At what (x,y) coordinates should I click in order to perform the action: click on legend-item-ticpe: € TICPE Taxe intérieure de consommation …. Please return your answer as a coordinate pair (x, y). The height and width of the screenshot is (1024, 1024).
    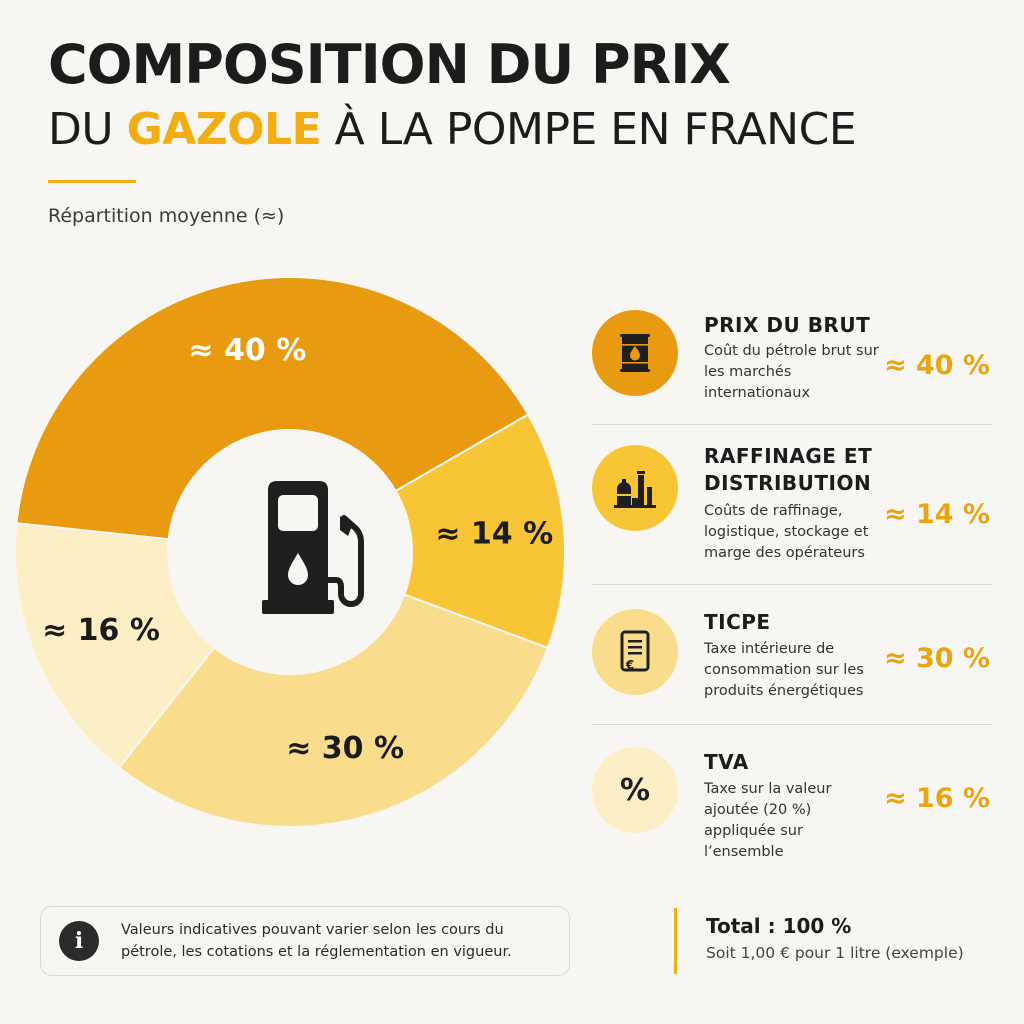
    Looking at the image, I should click on (792, 655).